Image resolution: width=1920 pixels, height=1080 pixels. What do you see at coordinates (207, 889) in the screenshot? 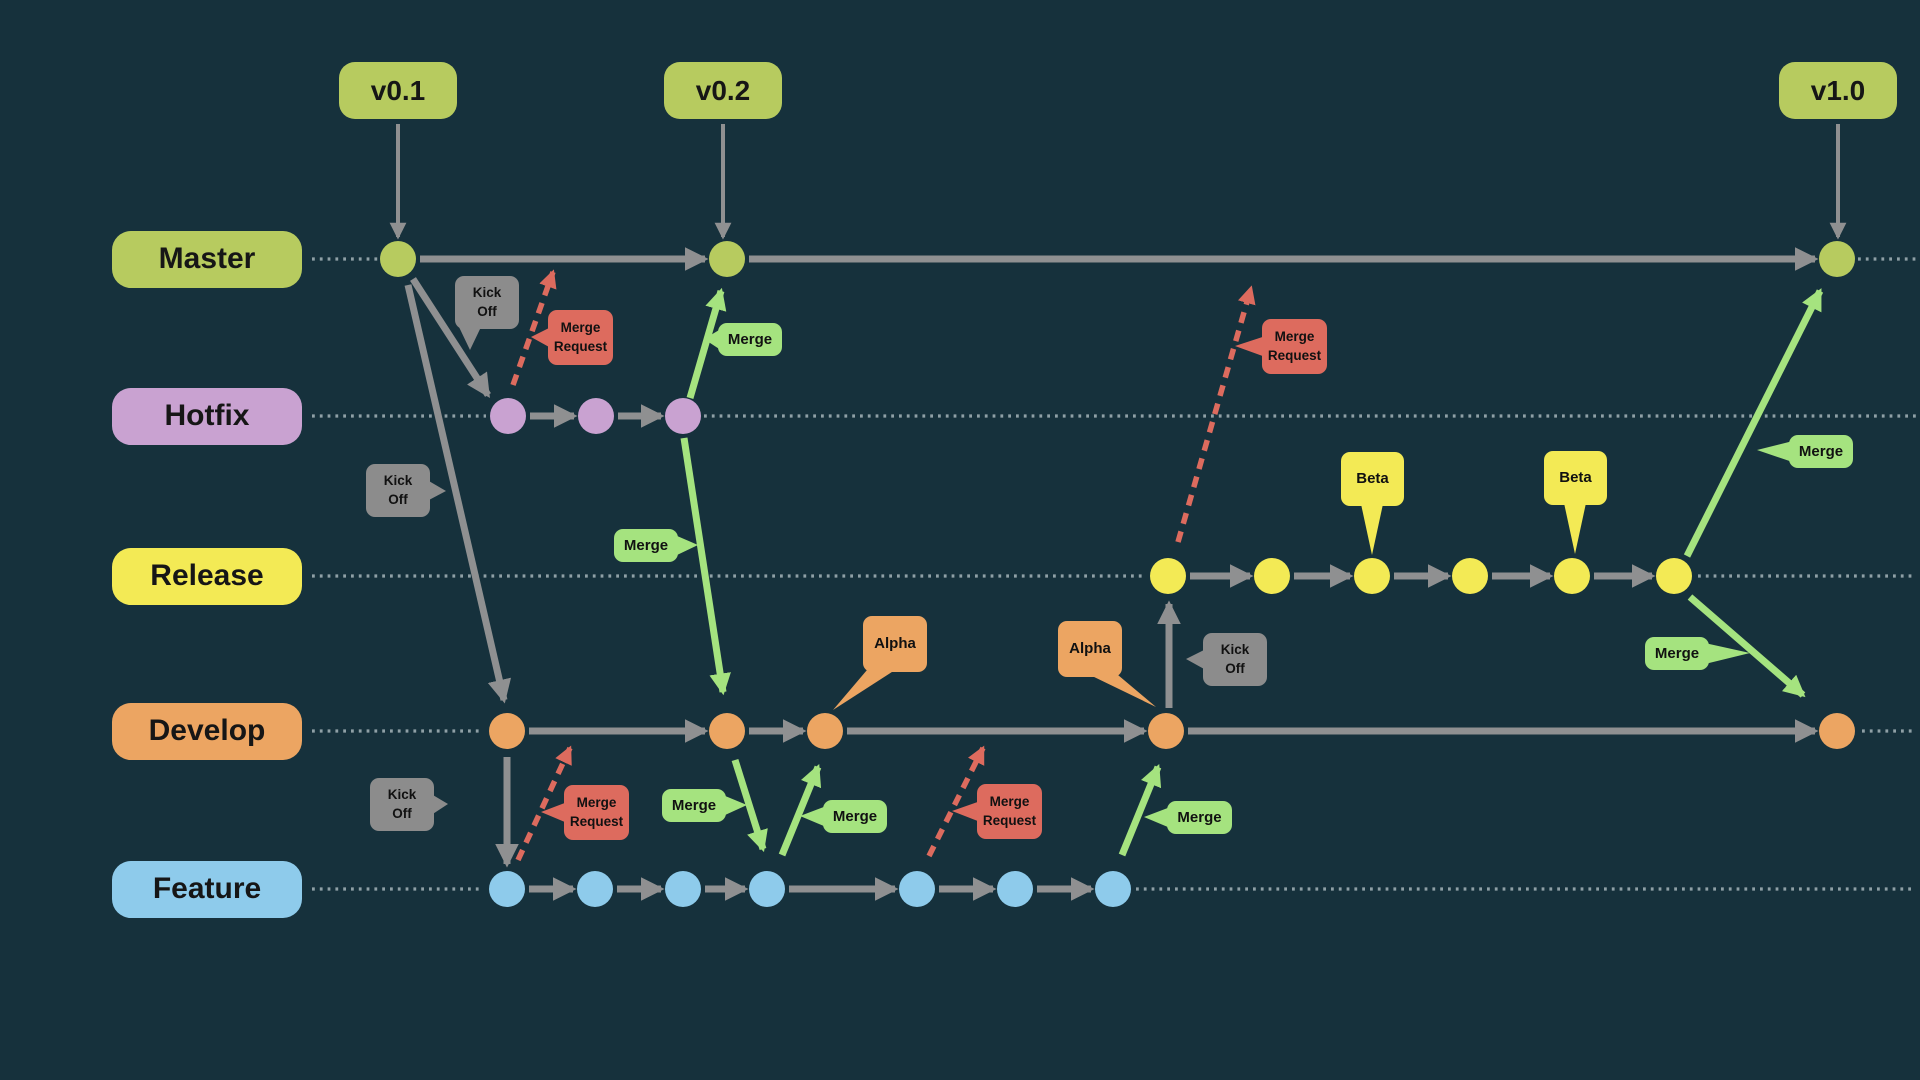
I see `lane-label-feature: Feature` at bounding box center [207, 889].